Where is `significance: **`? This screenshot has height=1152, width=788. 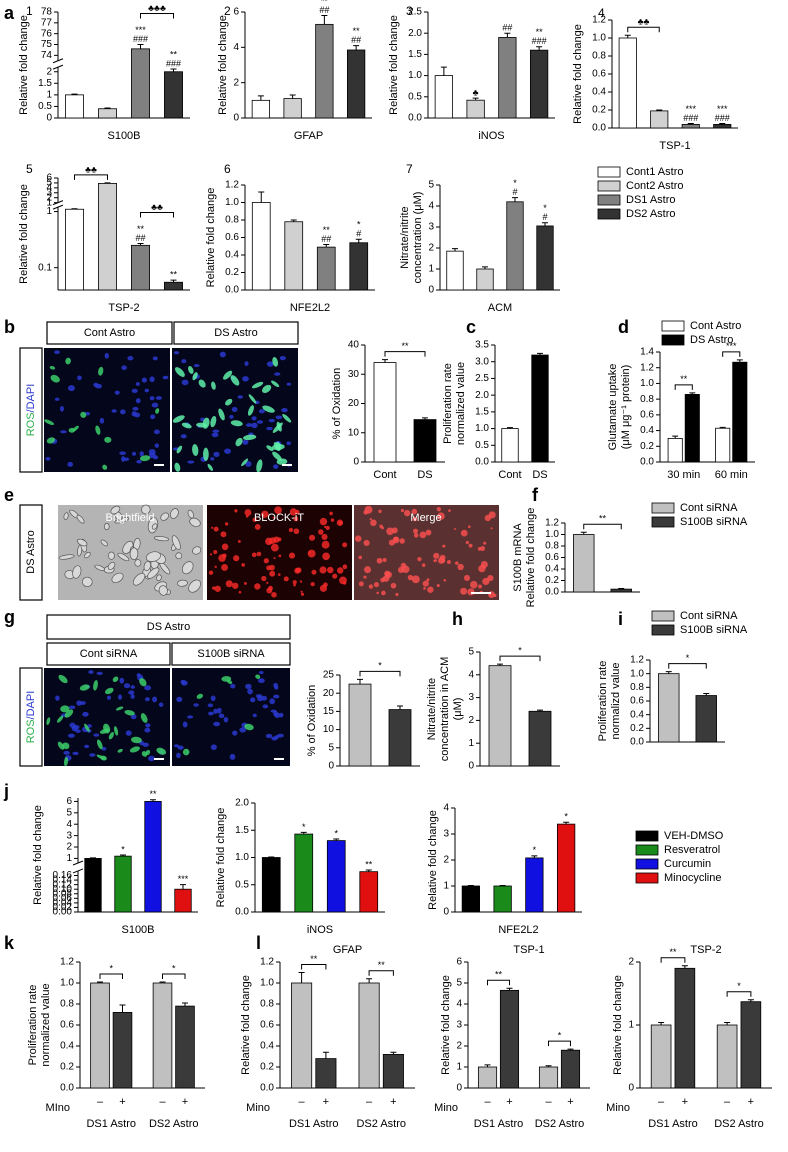
significance: ** is located at coordinates (174, 274).